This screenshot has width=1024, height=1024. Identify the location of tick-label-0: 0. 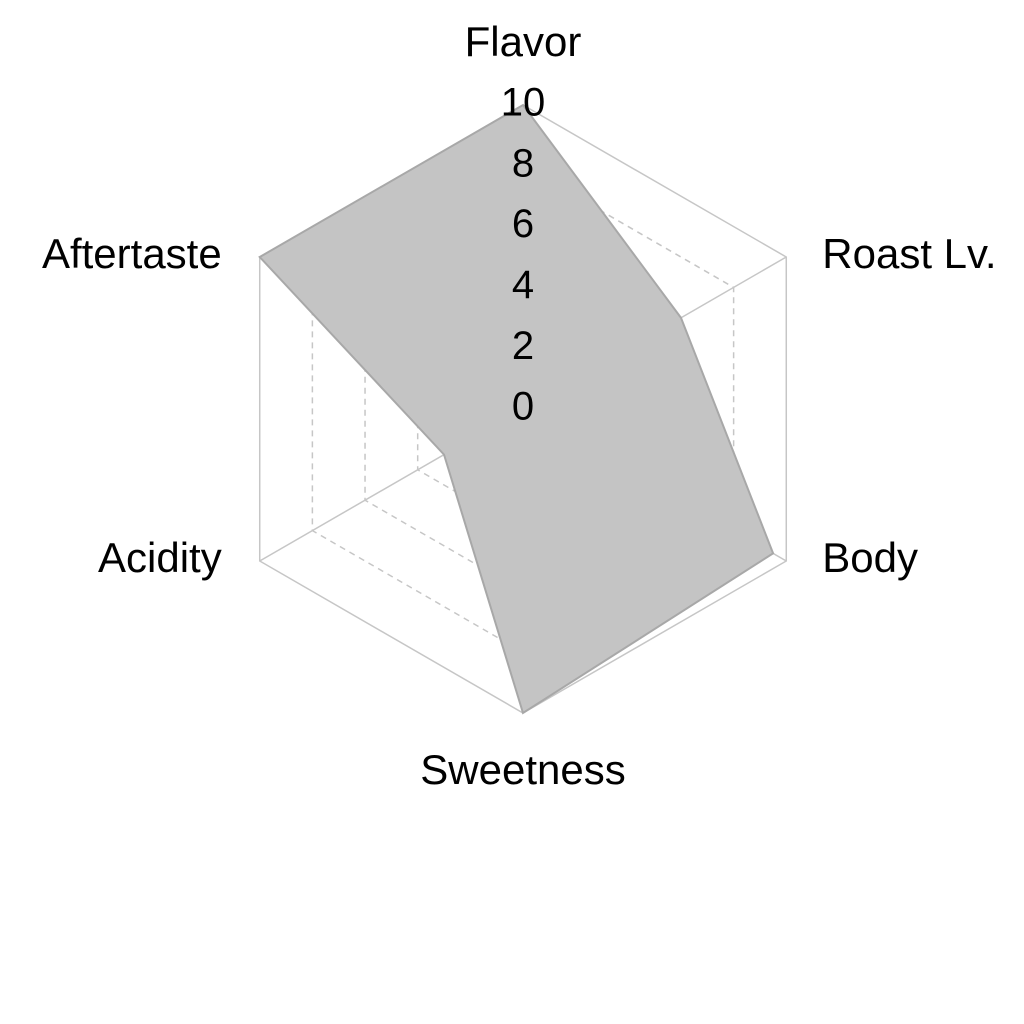
(523, 407).